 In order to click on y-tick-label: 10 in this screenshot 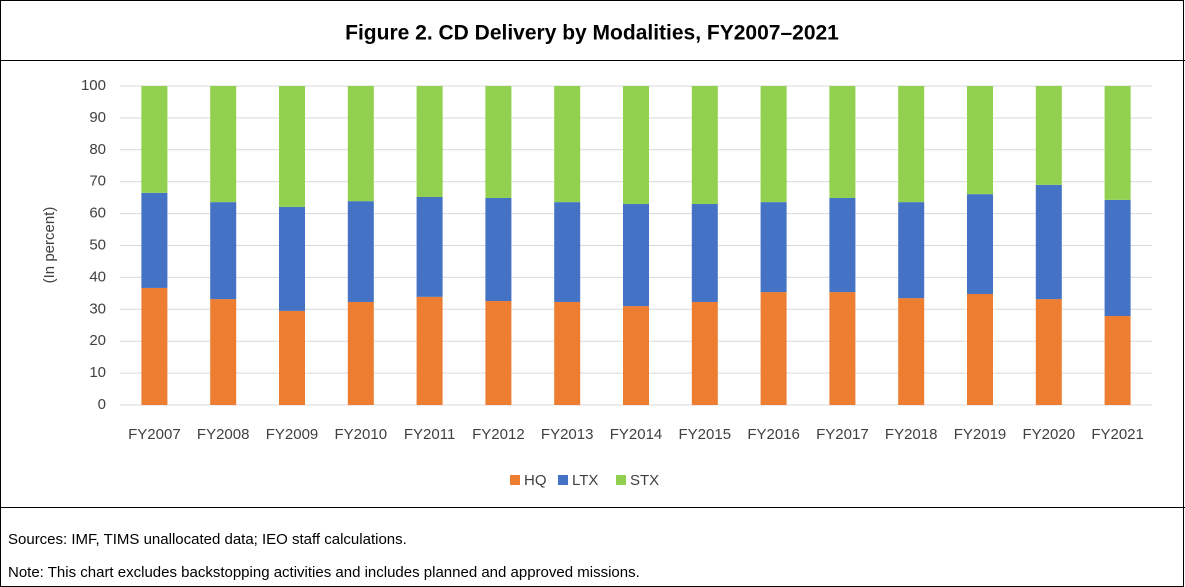, I will do `click(97, 372)`.